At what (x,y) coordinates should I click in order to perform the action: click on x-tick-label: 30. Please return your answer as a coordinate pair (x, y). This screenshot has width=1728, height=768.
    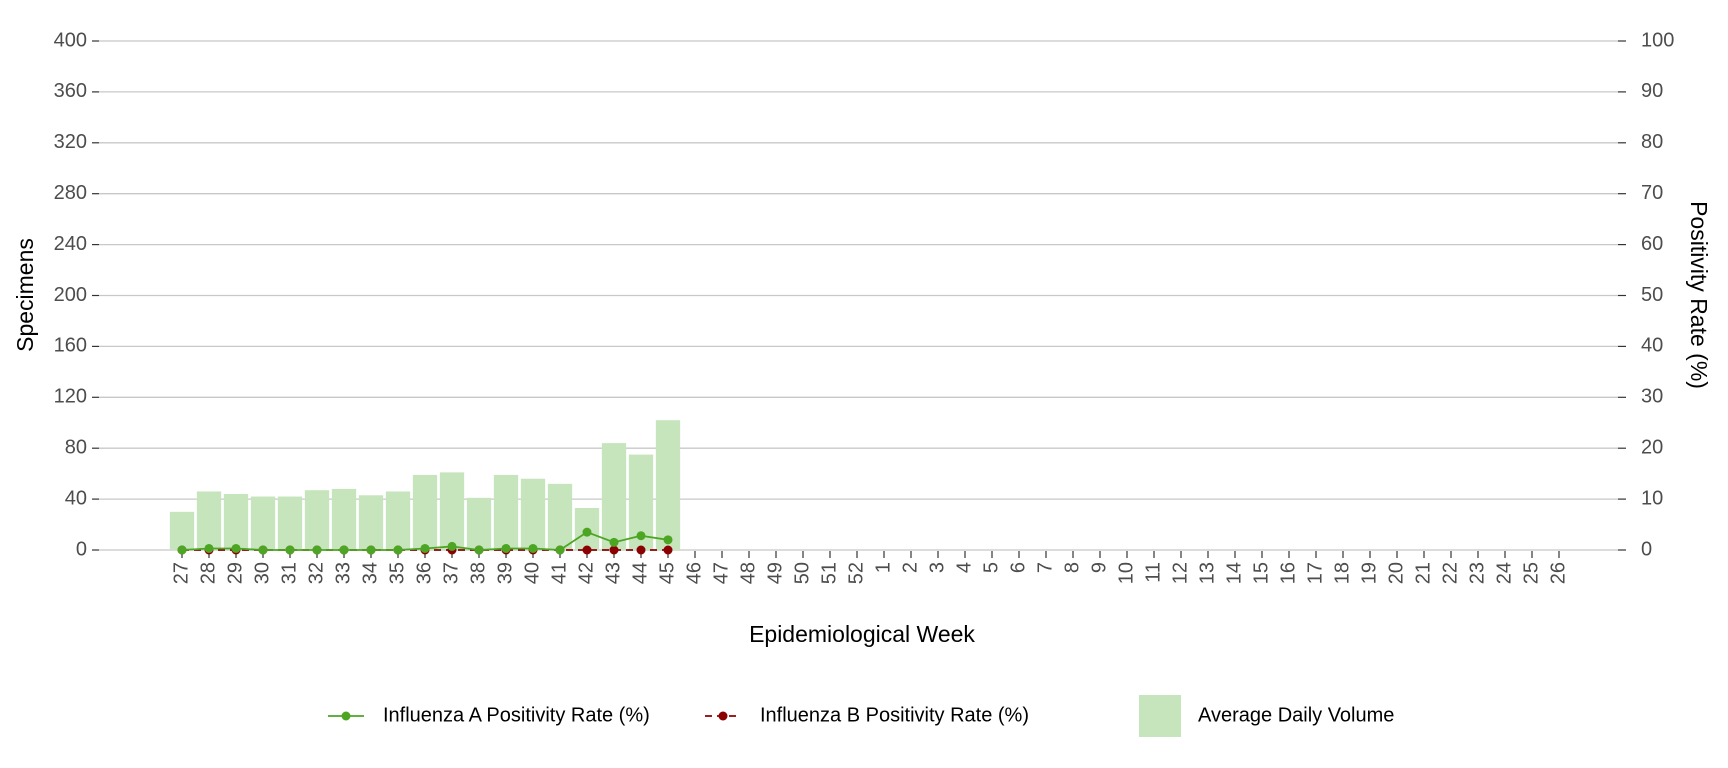
    Looking at the image, I should click on (262, 573).